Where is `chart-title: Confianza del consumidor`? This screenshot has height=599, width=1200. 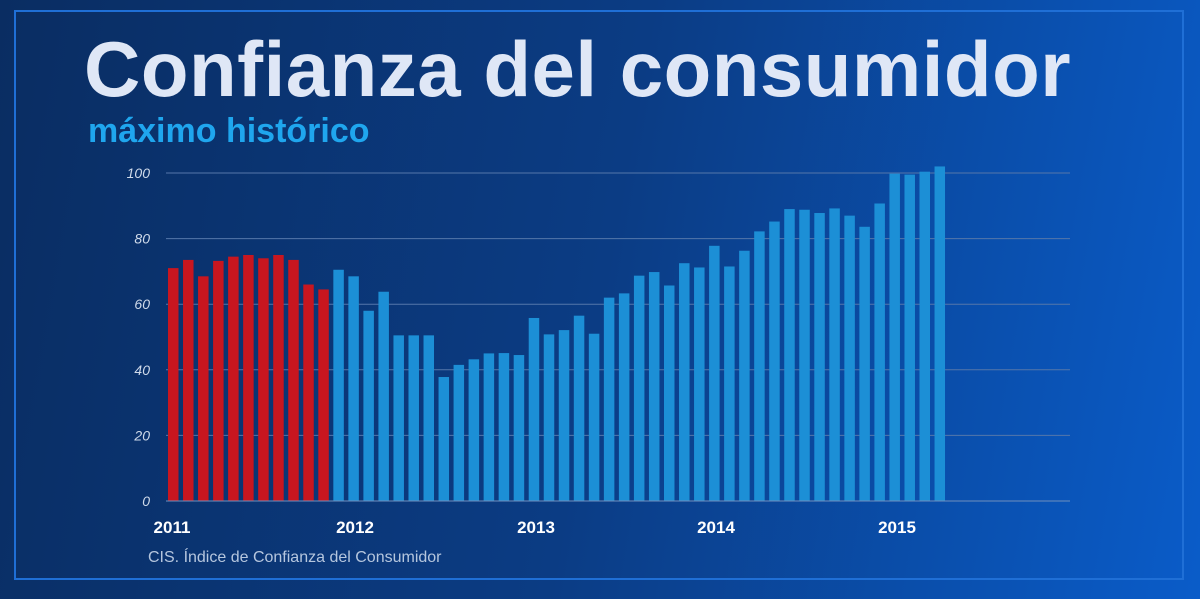 chart-title: Confianza del consumidor is located at coordinates (578, 69).